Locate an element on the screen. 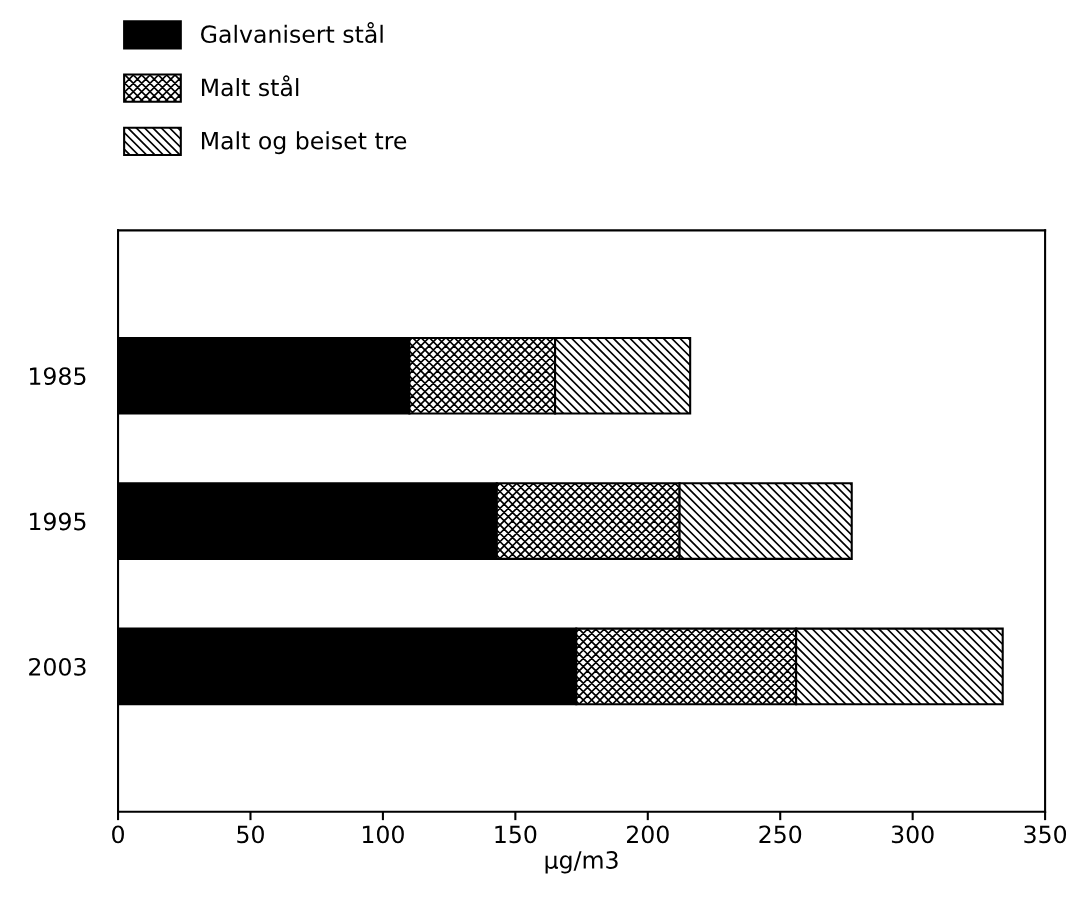 This screenshot has height=900, width=1083. legend-label: Galvanisert stål is located at coordinates (292, 33).